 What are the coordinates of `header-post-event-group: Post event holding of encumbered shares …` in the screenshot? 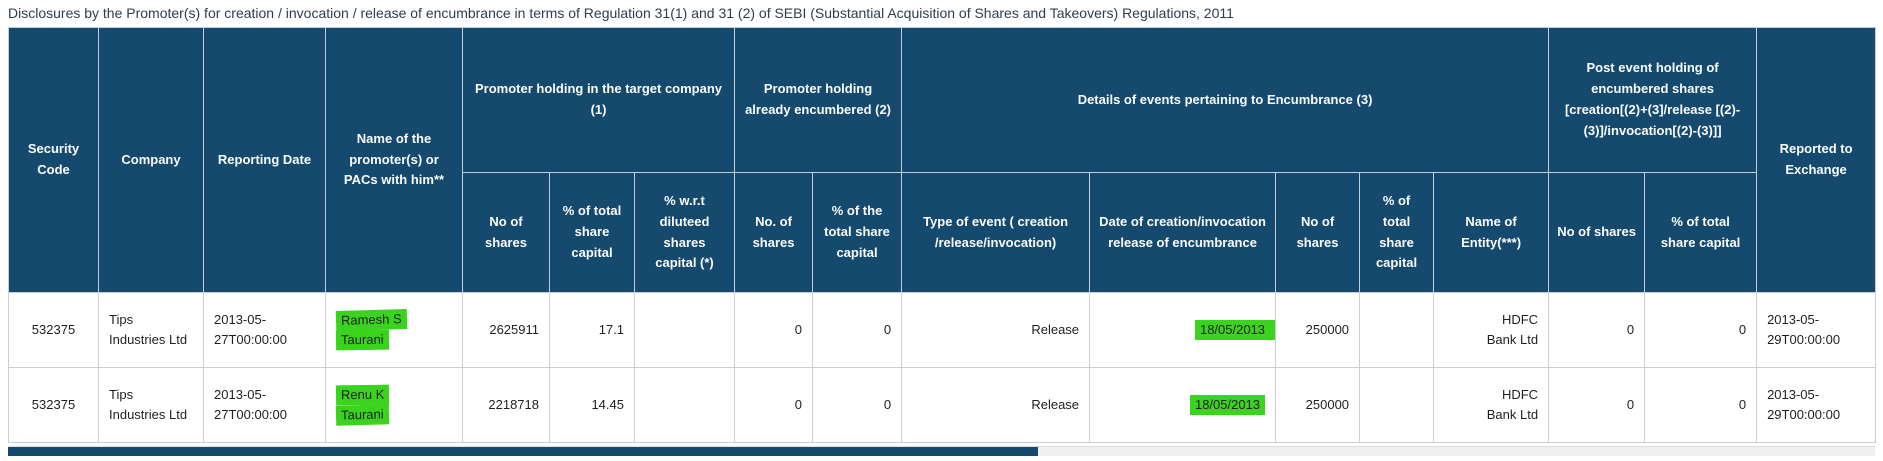 It's located at (1653, 100).